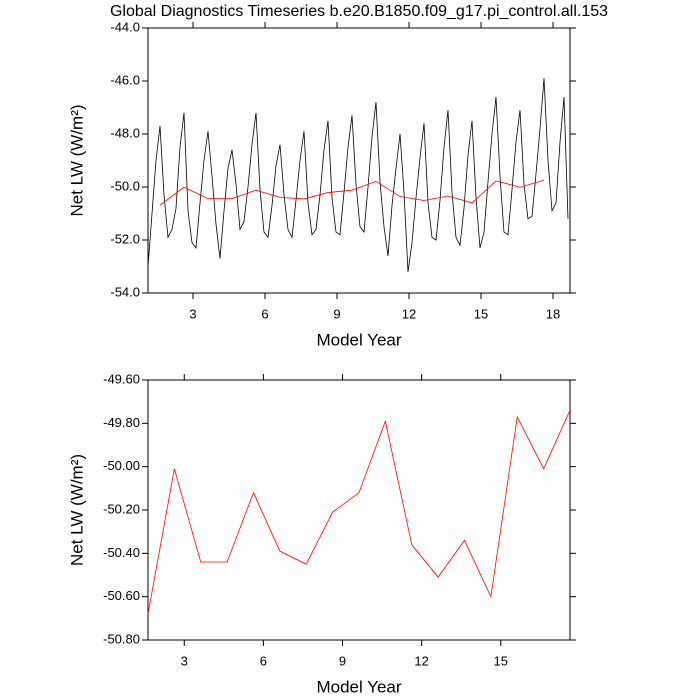 This screenshot has width=700, height=700. I want to click on y-tick-label: -50.60, so click(121, 595).